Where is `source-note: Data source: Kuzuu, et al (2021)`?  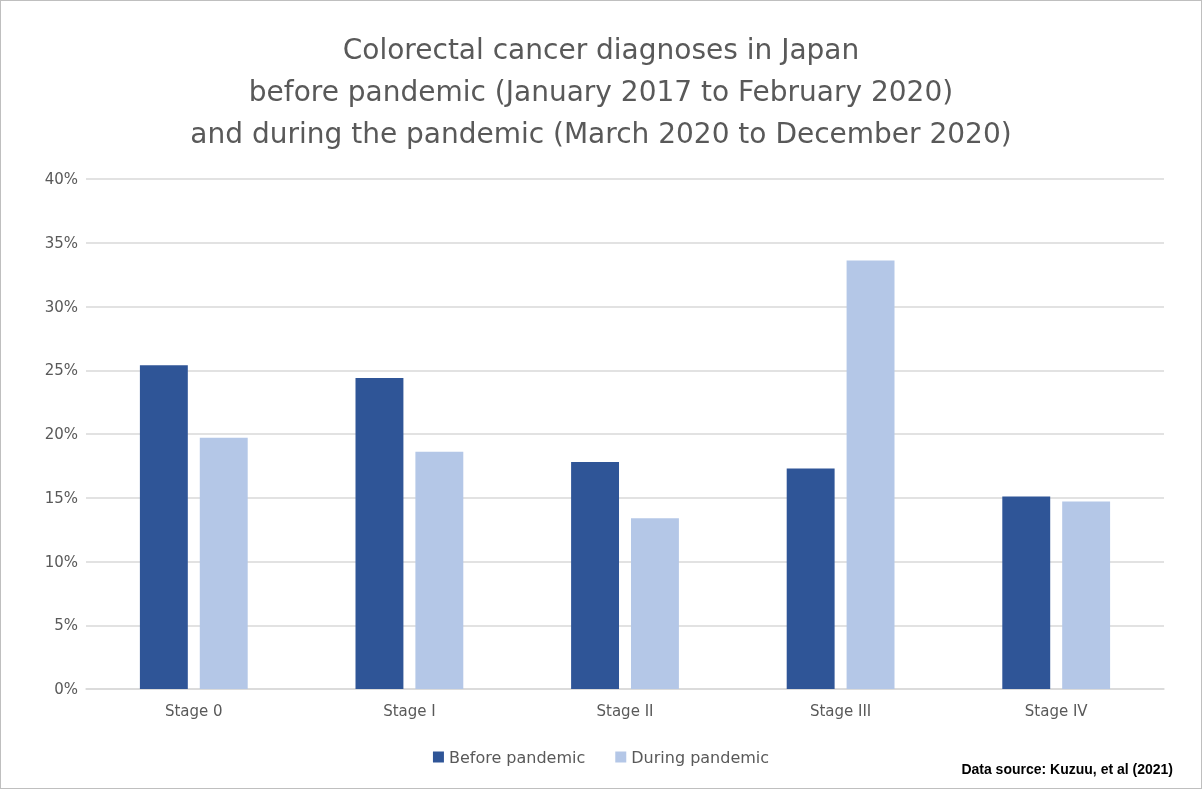
source-note: Data source: Kuzuu, et al (2021) is located at coordinates (1067, 769).